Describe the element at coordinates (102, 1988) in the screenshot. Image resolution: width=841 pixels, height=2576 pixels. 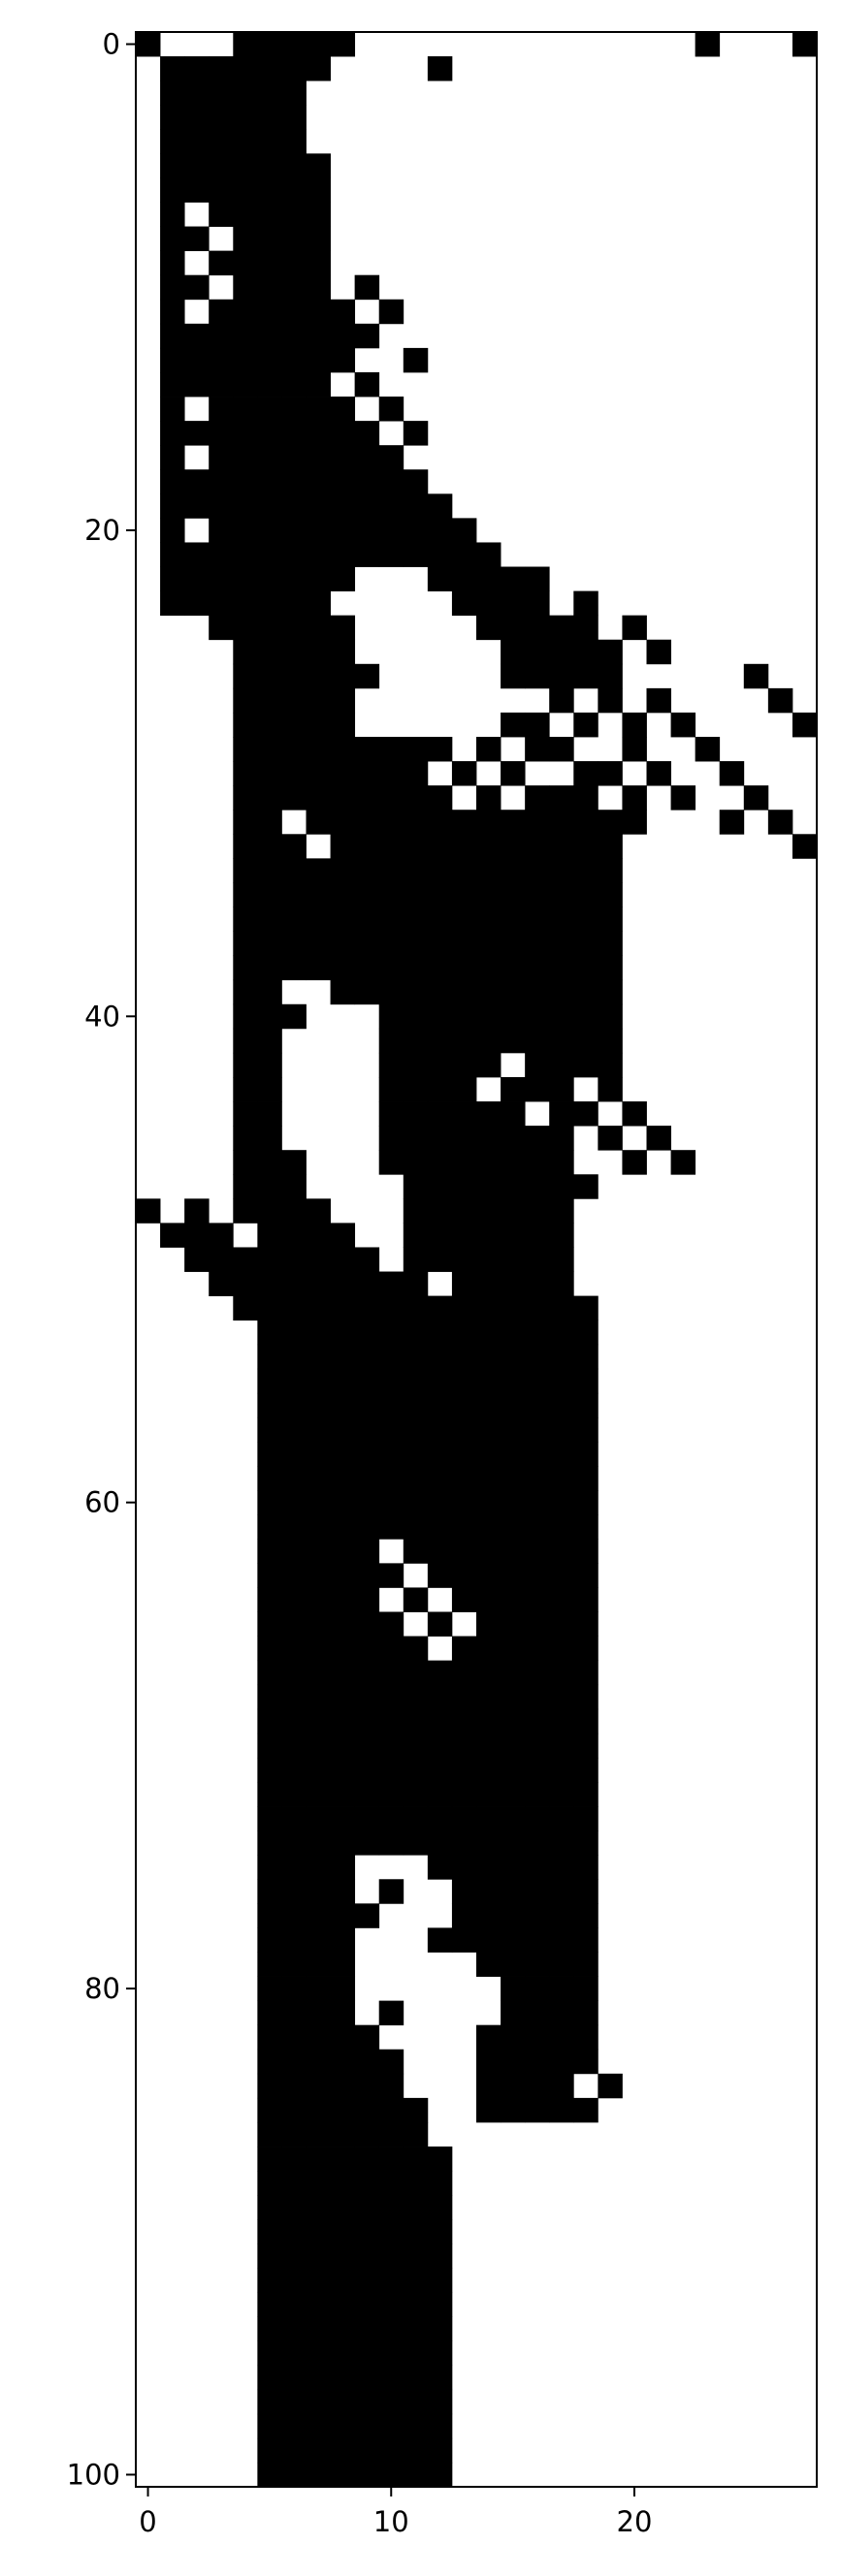
I see `y-tick-label: 80` at that location.